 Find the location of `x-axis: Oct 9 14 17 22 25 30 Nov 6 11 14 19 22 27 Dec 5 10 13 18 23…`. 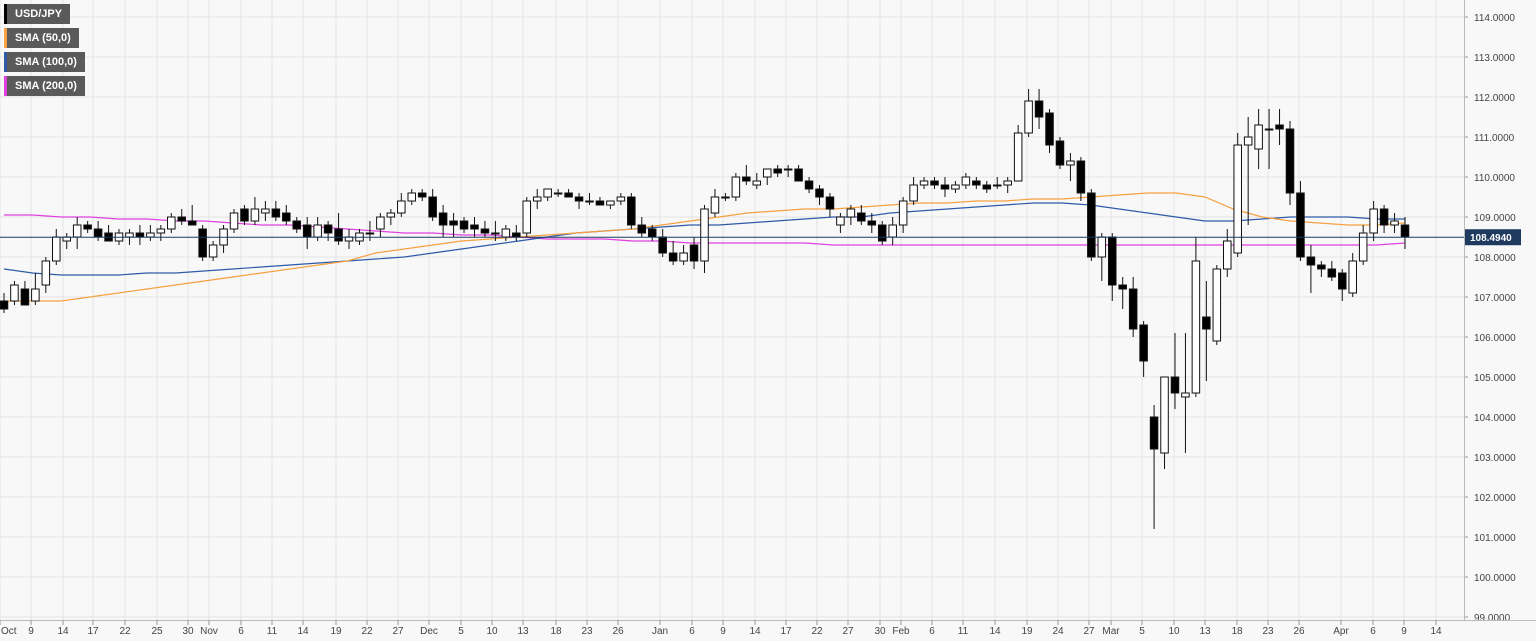

x-axis: Oct 9 14 17 22 25 30 Nov 6 11 14 19 22 27 Dec 5 10 13 18 23… is located at coordinates (768, 628).